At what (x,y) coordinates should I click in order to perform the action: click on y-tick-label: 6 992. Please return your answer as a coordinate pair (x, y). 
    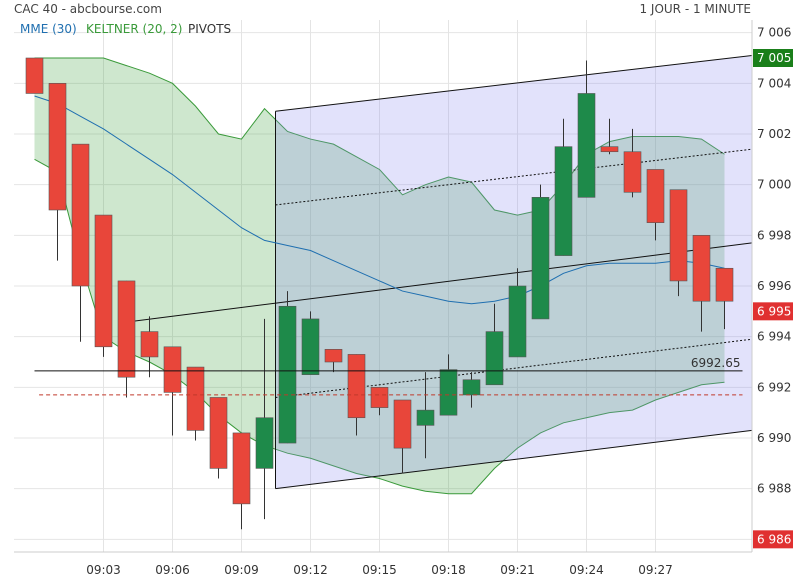
    Looking at the image, I should click on (774, 387).